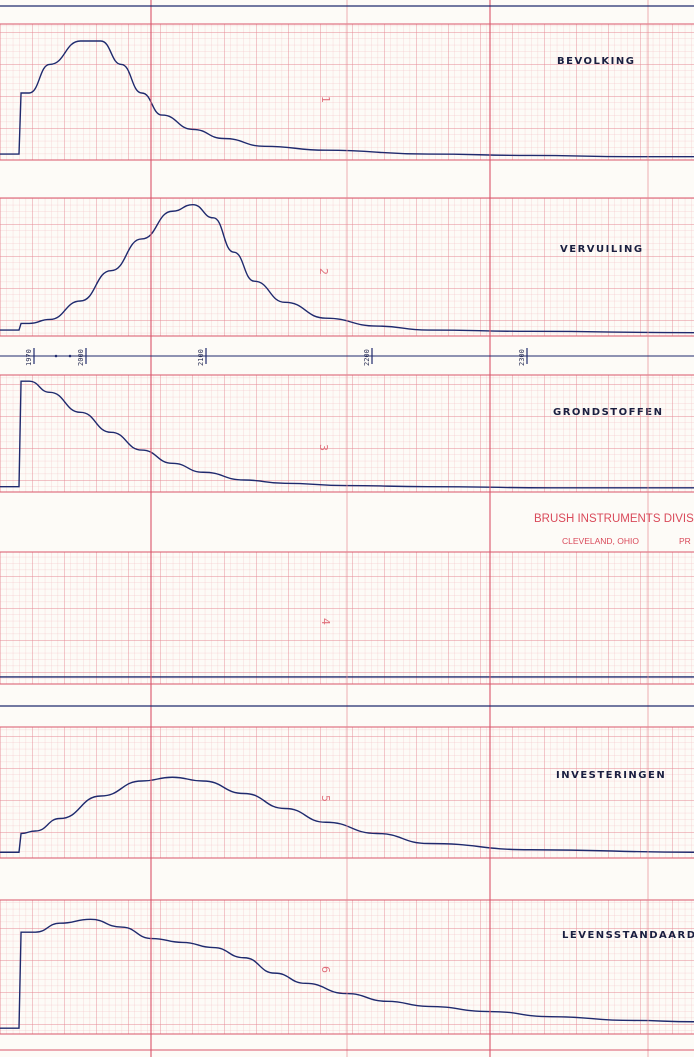 The image size is (694, 1057). Describe the element at coordinates (596, 61) in the screenshot. I see `channel-label: BEVOLKING` at that location.